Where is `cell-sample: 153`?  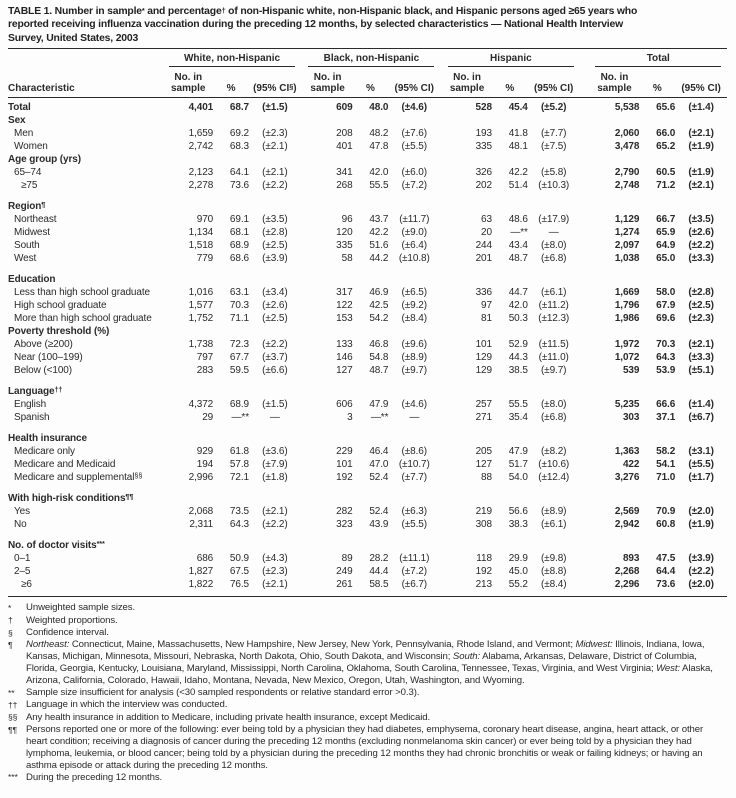
cell-sample: 153 is located at coordinates (344, 319).